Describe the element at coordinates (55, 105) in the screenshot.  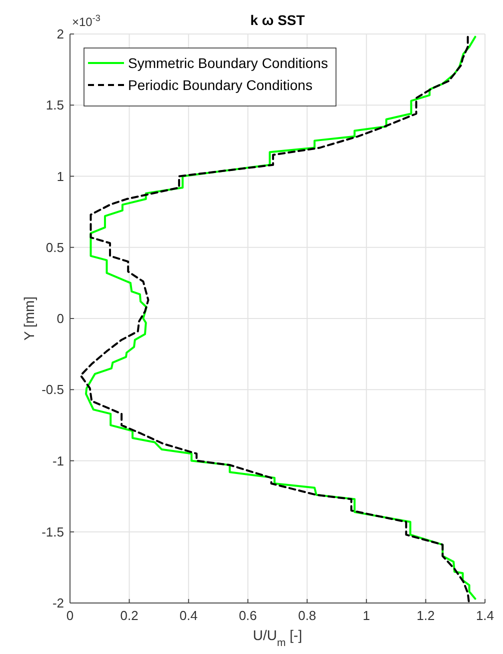
I see `y-tick-label: 1.5` at that location.